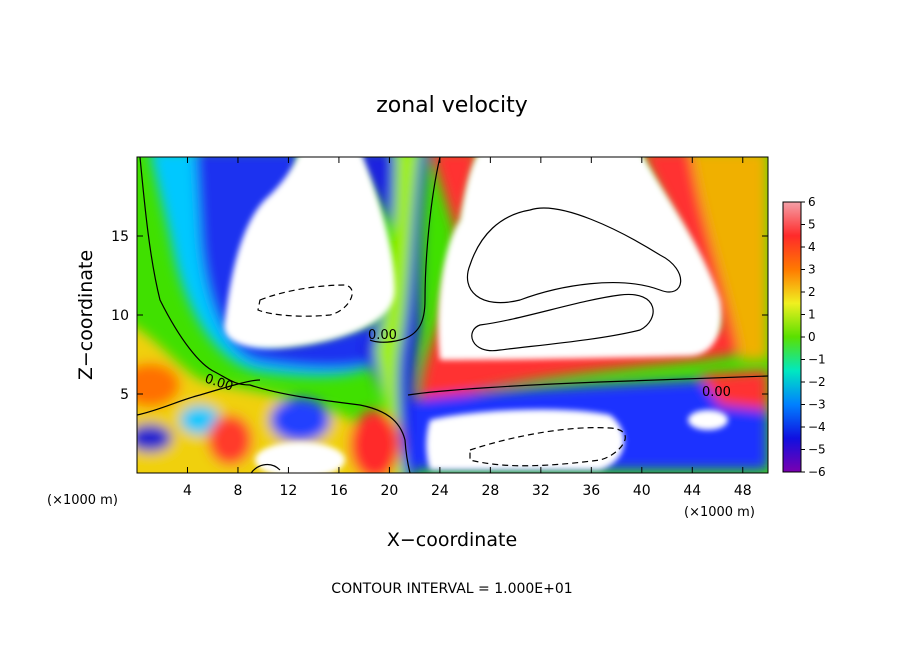  I want to click on x-tick-label: 36, so click(591, 491).